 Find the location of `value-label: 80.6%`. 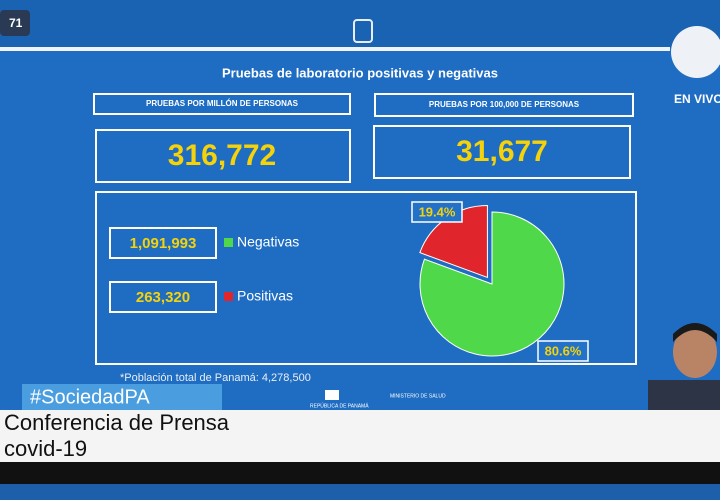

value-label: 80.6% is located at coordinates (563, 350).